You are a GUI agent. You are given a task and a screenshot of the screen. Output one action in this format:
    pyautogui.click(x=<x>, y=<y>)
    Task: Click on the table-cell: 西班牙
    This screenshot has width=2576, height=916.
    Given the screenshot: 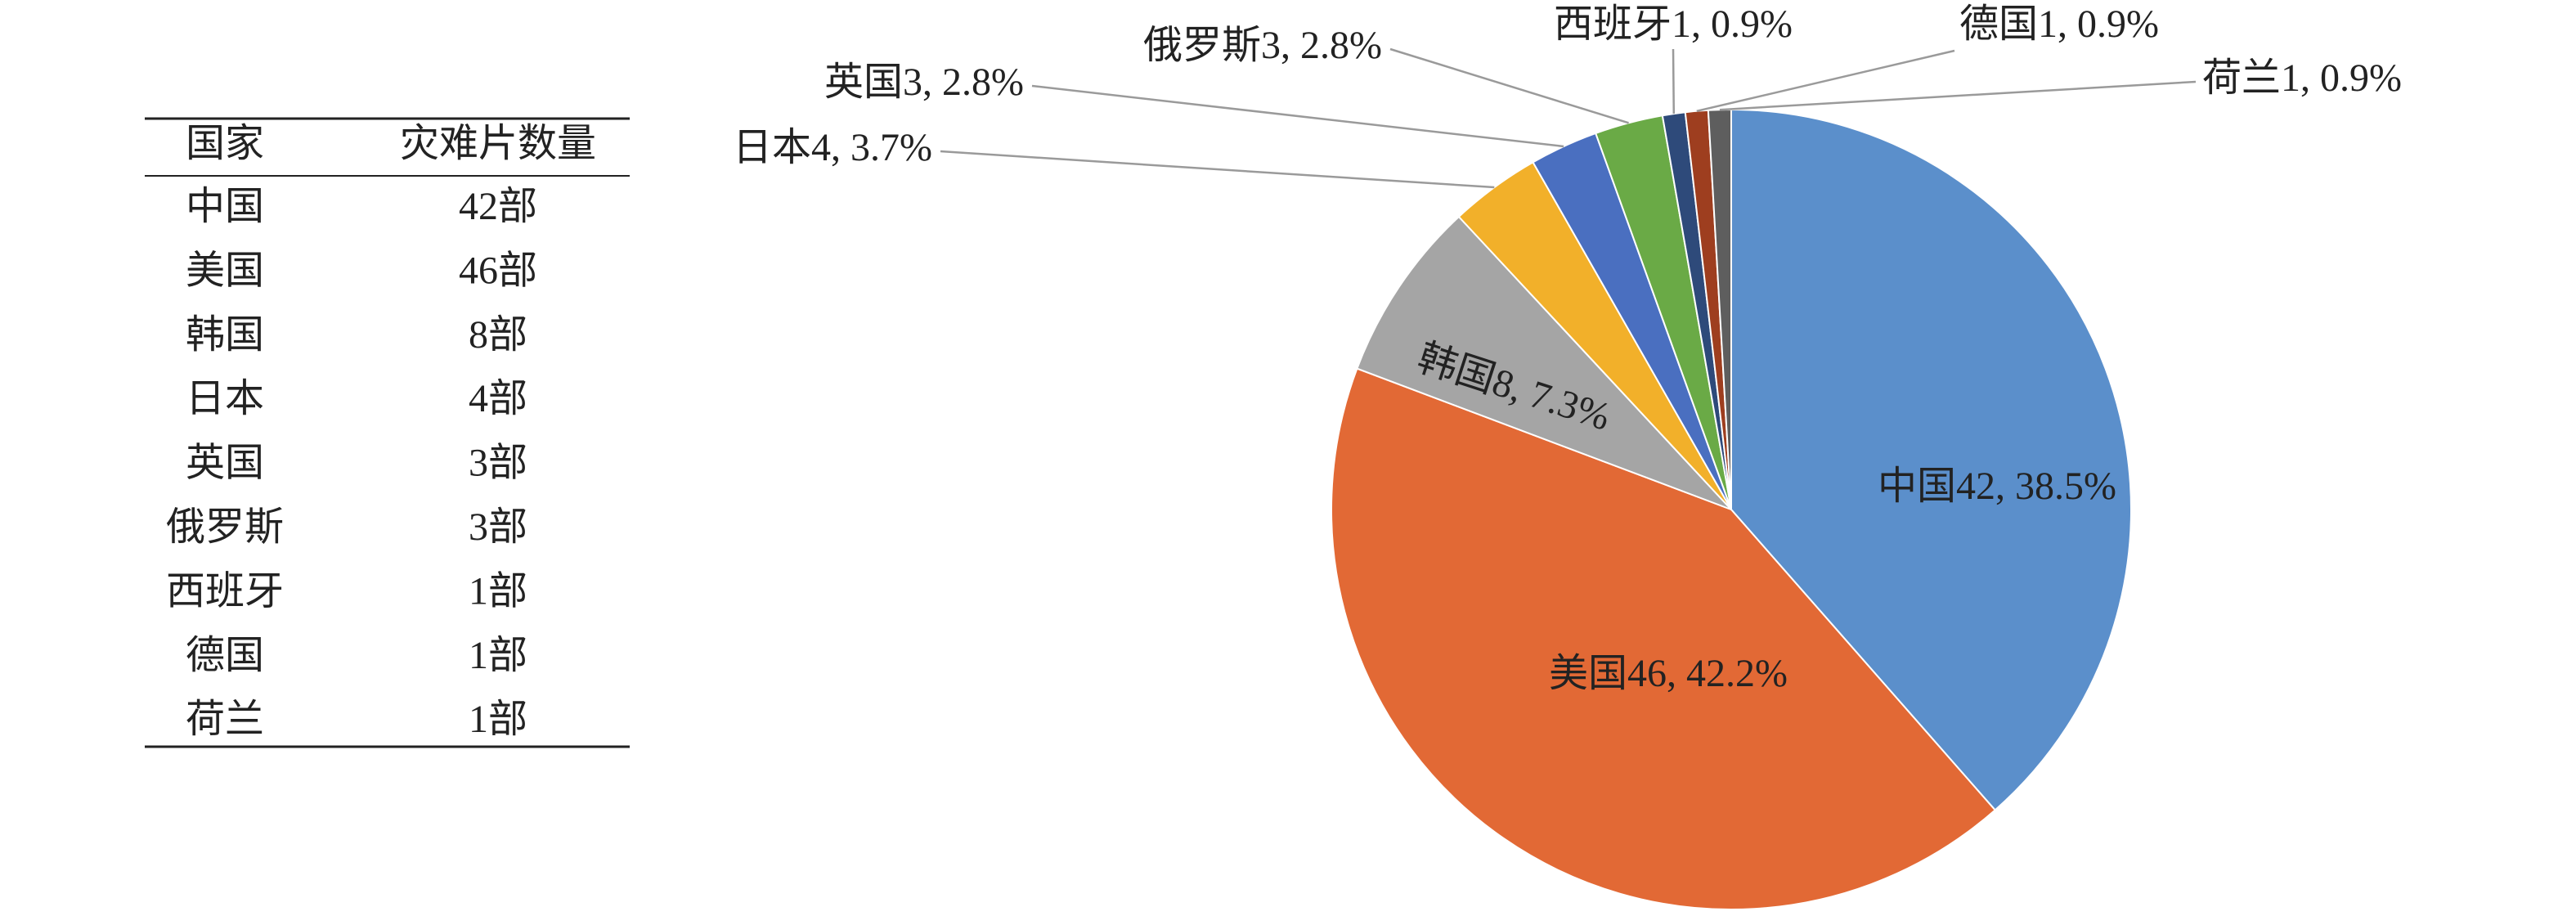 What is the action you would take?
    pyautogui.click(x=225, y=591)
    